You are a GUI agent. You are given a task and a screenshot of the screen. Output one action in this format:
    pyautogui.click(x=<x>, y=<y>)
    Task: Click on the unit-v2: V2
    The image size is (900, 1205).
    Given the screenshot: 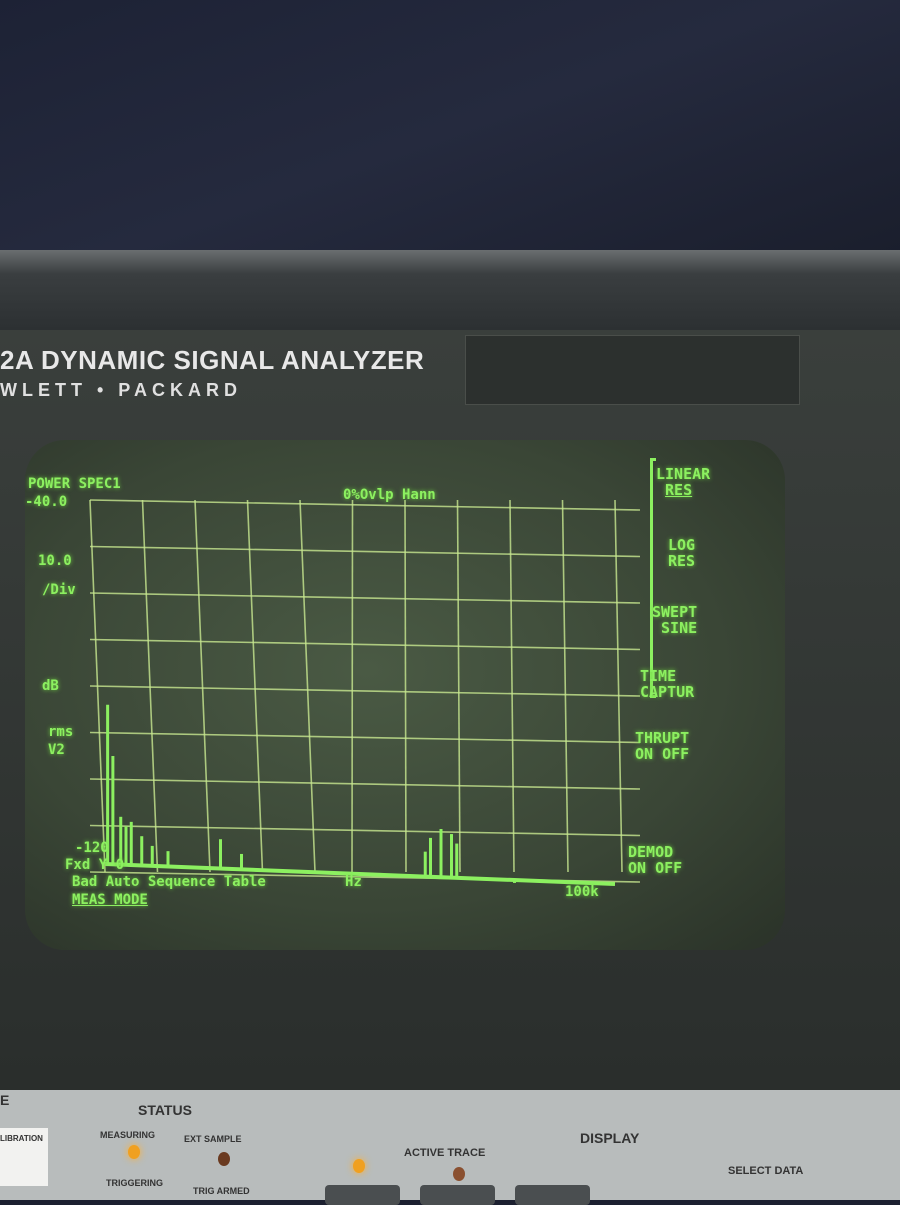 What is the action you would take?
    pyautogui.click(x=56, y=750)
    